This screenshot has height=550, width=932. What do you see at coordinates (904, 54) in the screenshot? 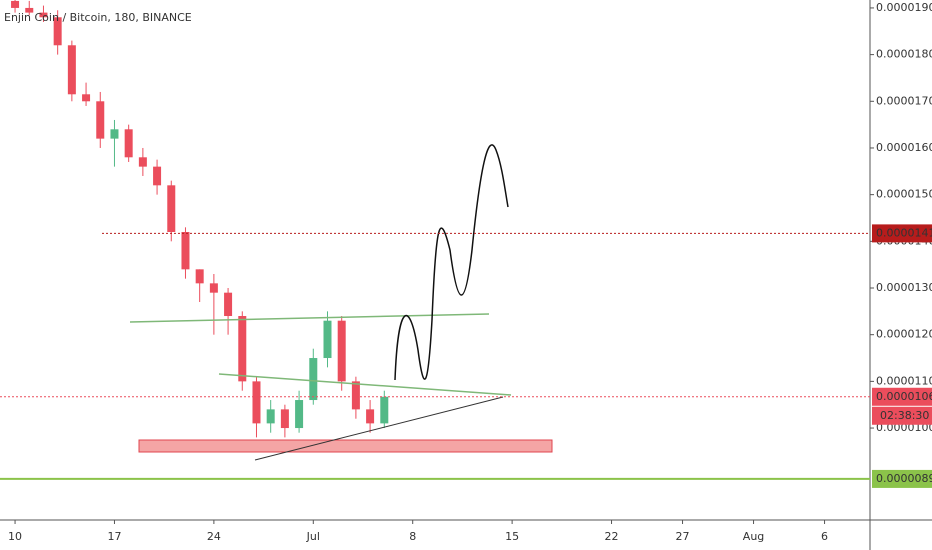
I see `y-tick-label: 0.00001800` at bounding box center [904, 54].